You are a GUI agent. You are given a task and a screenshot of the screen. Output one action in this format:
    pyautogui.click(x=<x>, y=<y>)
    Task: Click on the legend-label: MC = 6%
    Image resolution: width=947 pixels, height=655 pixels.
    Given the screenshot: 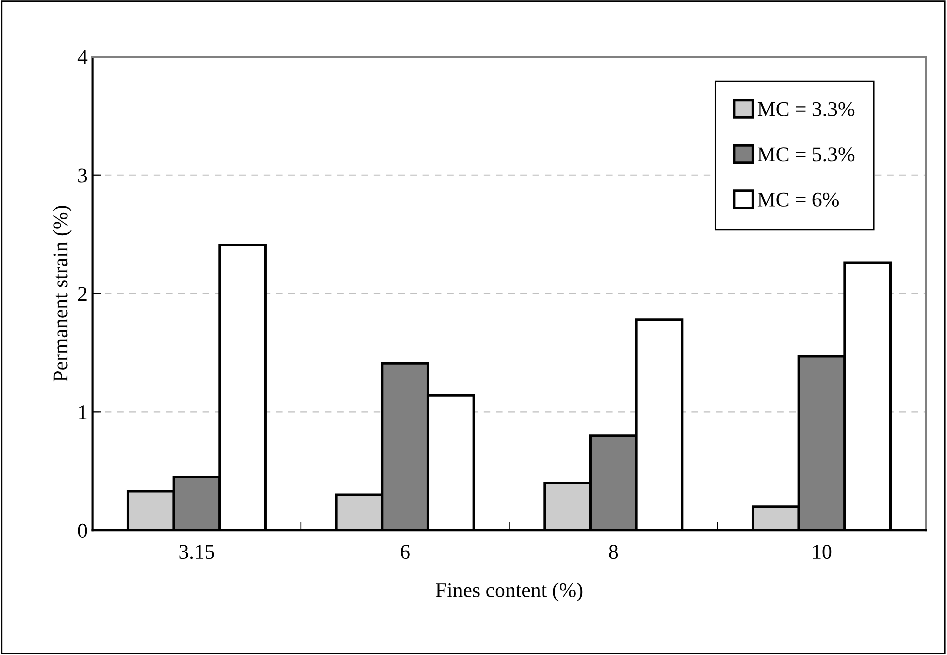 What is the action you would take?
    pyautogui.click(x=798, y=200)
    